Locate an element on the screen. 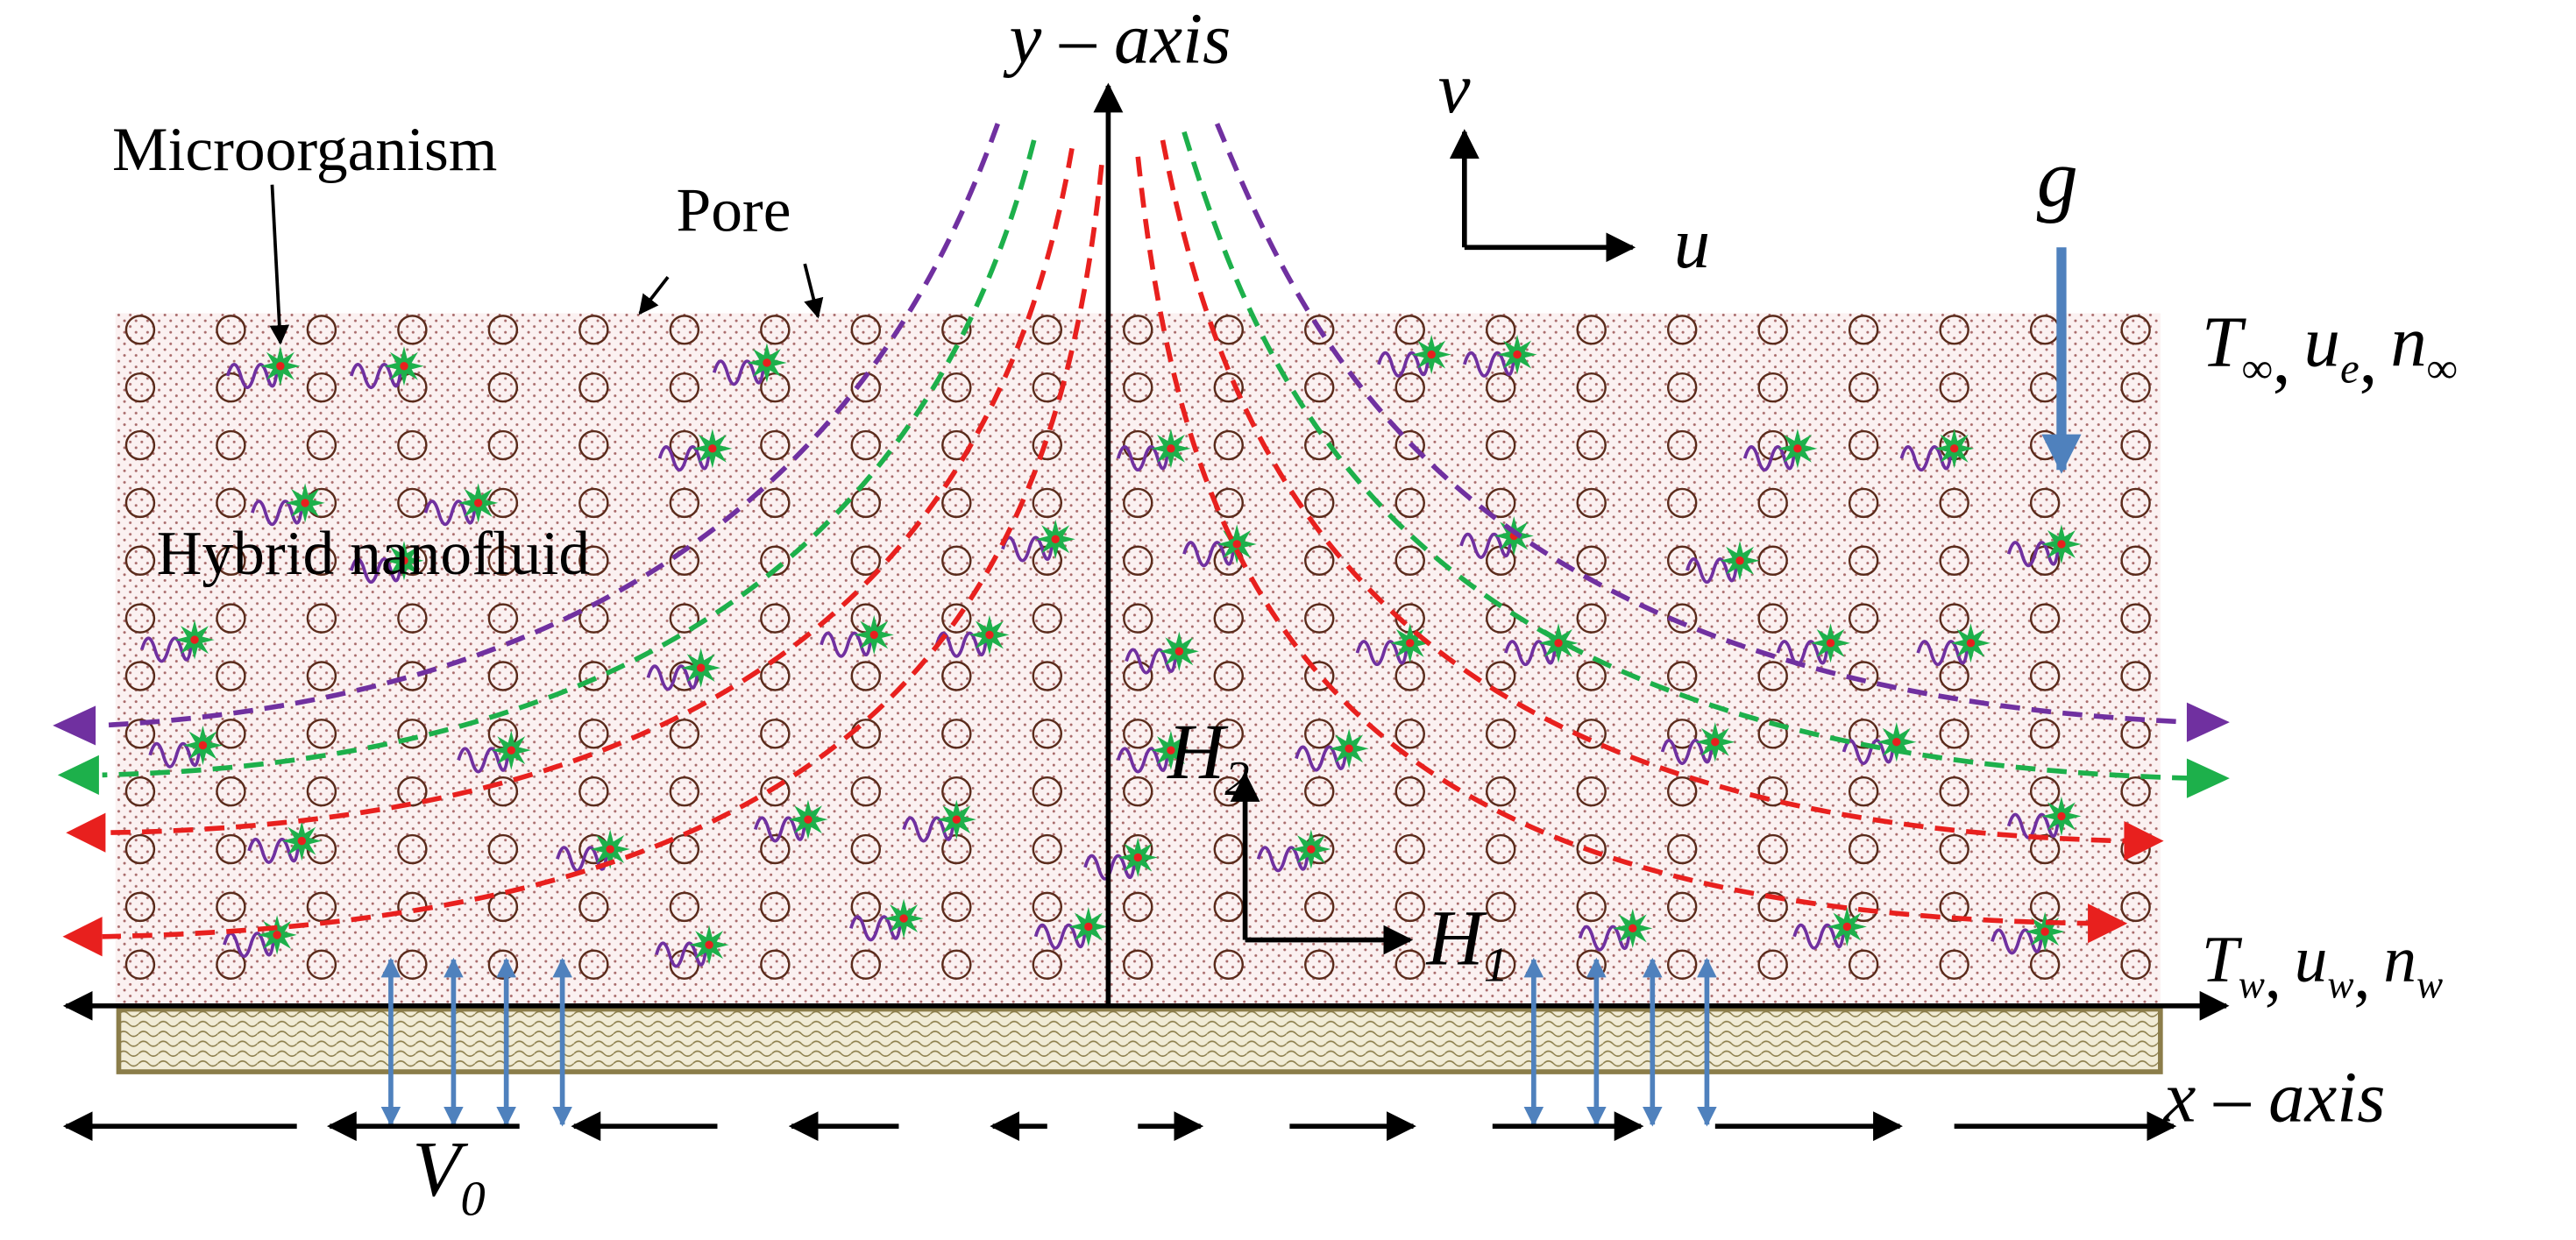  wall-conditions: Tw, uw, nw is located at coordinates (2323, 968).